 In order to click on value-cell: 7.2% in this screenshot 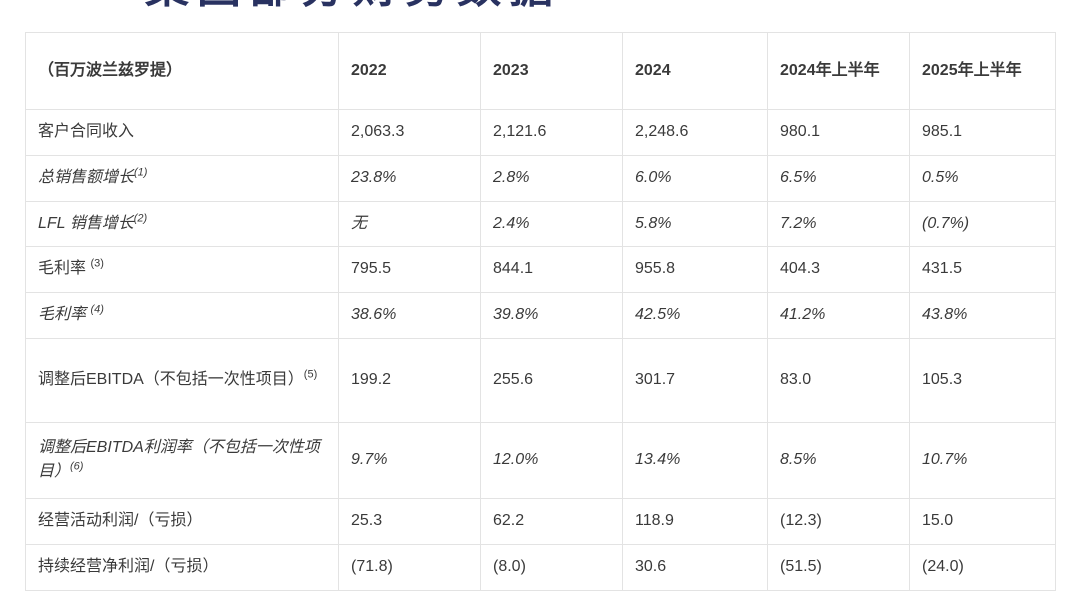, I will do `click(838, 224)`.